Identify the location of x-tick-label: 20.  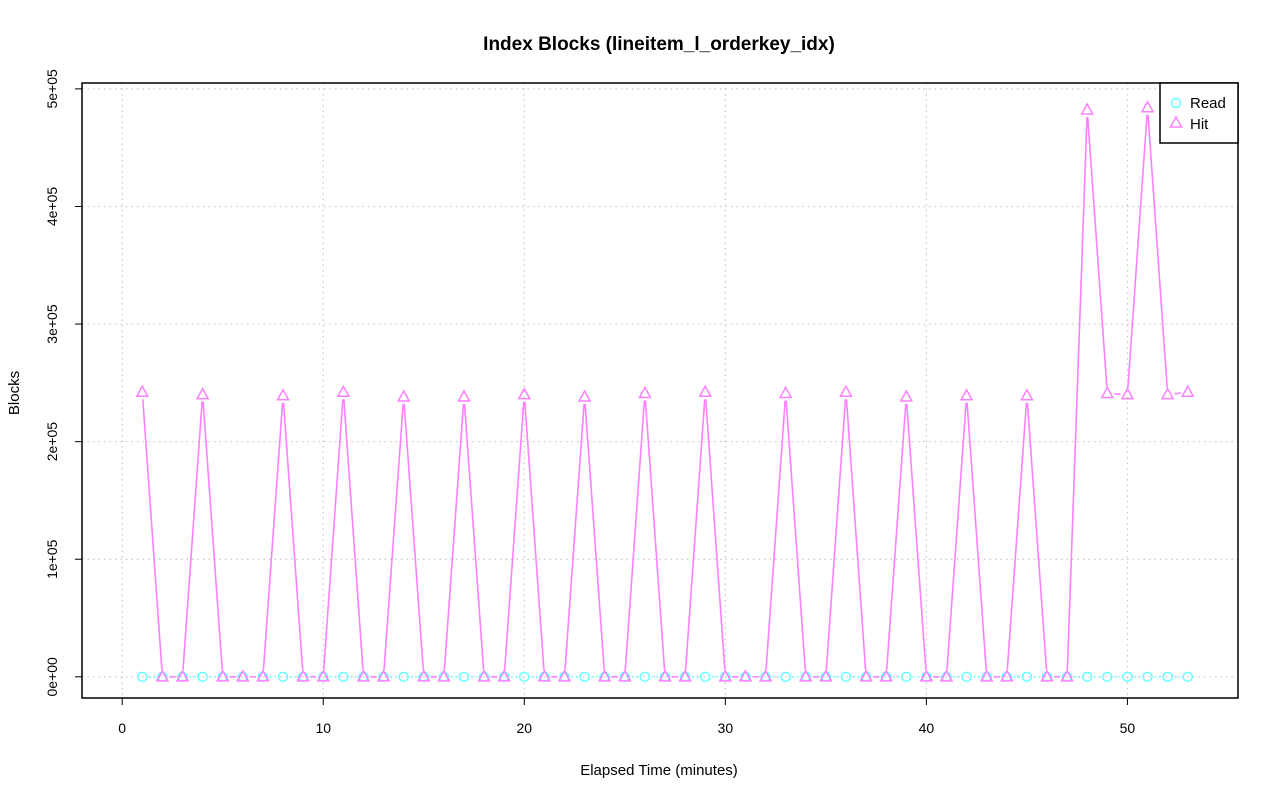
(525, 728).